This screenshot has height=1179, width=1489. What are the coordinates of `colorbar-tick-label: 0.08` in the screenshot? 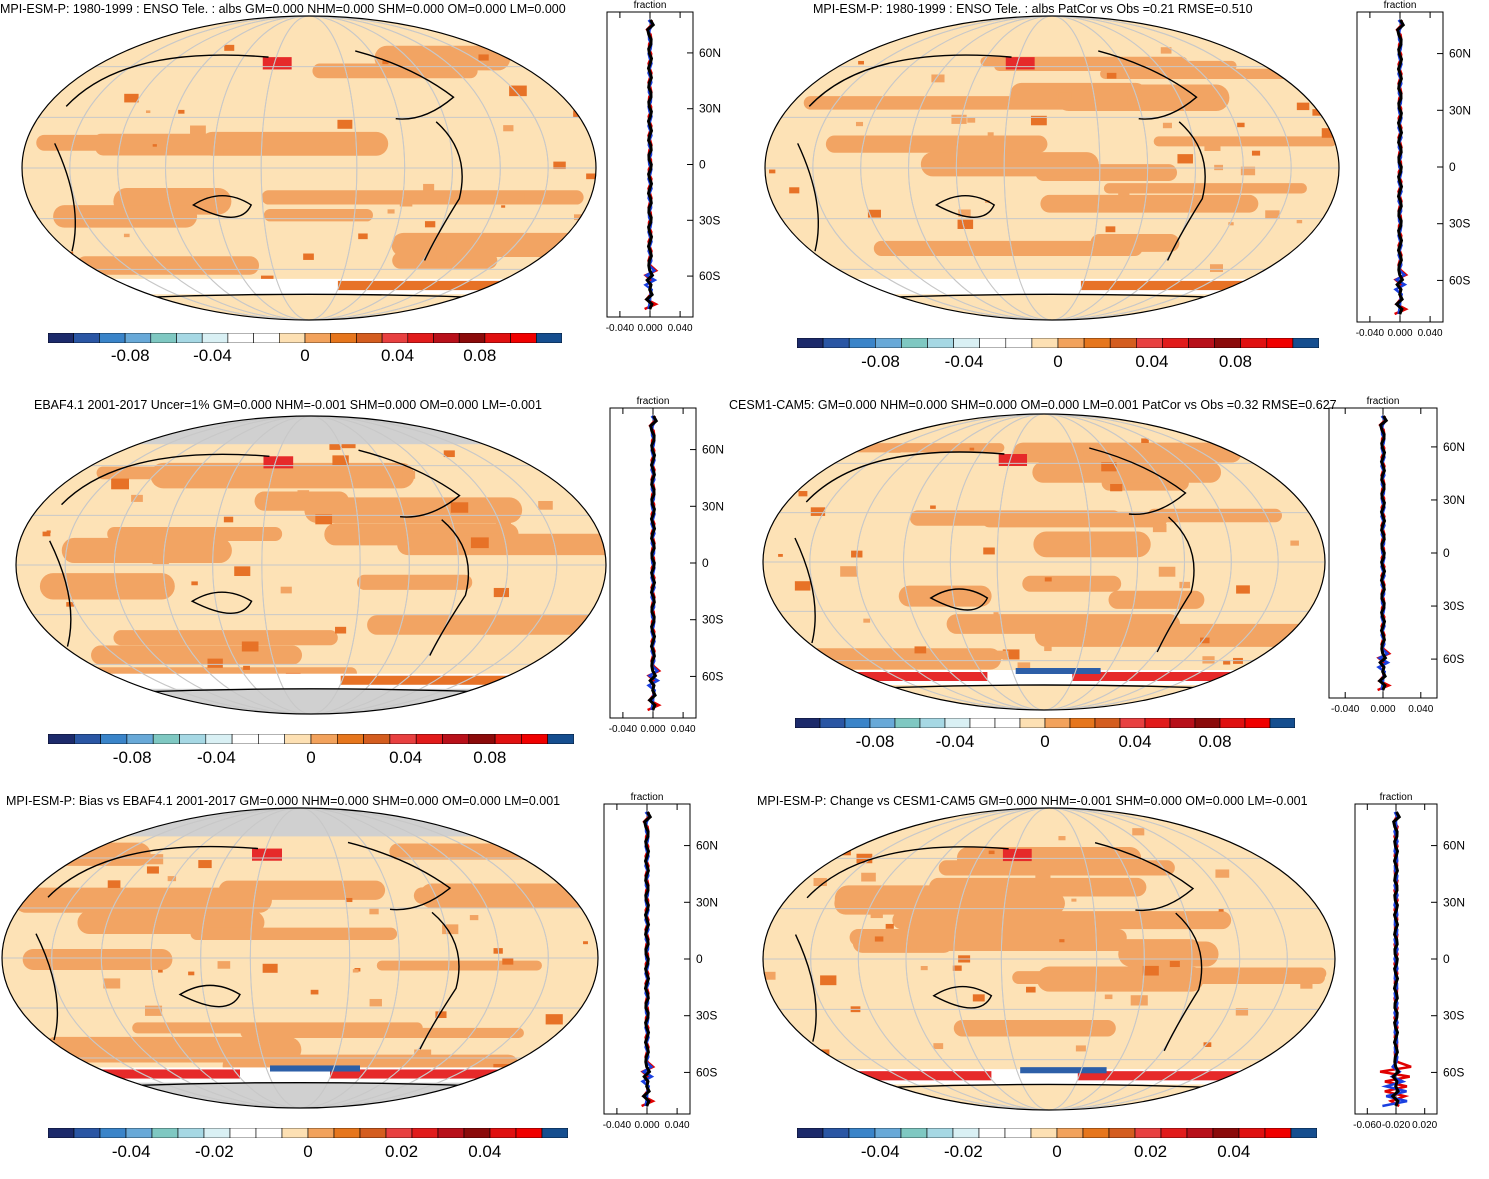 It's located at (1215, 741).